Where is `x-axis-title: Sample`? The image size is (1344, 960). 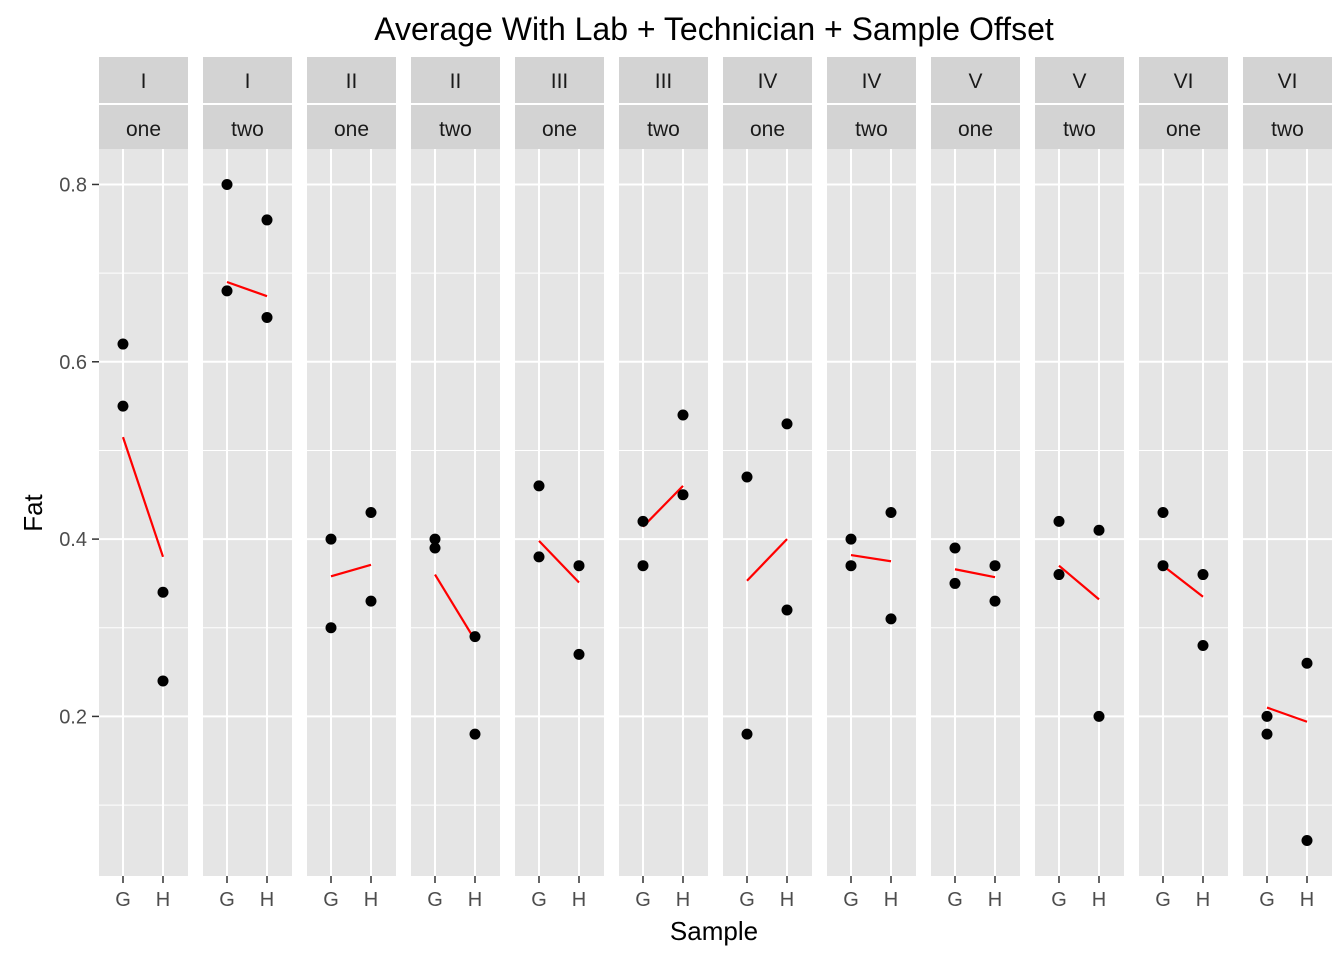
x-axis-title: Sample is located at coordinates (714, 931).